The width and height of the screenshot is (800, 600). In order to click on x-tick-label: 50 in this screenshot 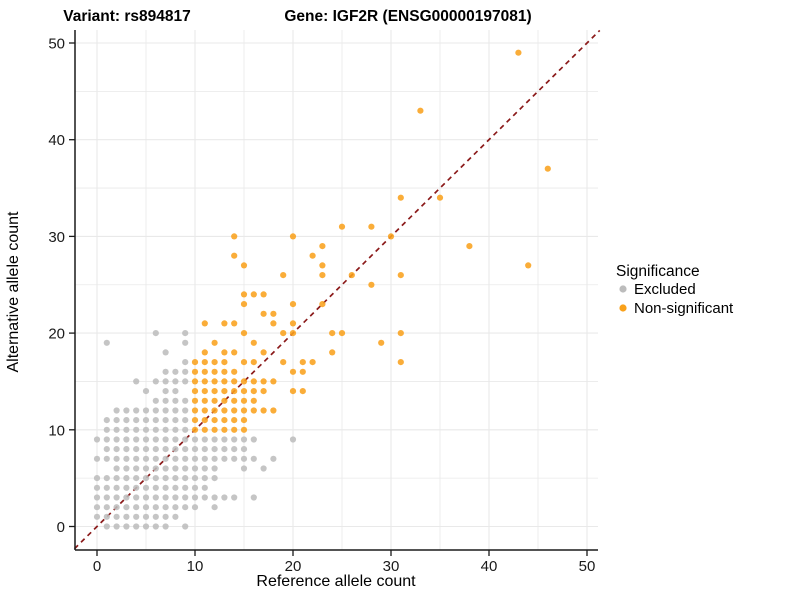, I will do `click(587, 566)`.